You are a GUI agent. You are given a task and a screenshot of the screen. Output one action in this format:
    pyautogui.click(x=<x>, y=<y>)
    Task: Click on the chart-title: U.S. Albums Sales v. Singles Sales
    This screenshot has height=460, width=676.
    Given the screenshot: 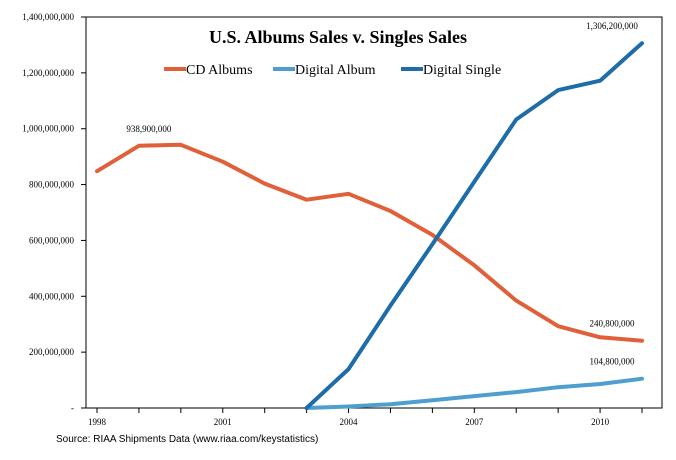 What is the action you would take?
    pyautogui.click(x=338, y=37)
    